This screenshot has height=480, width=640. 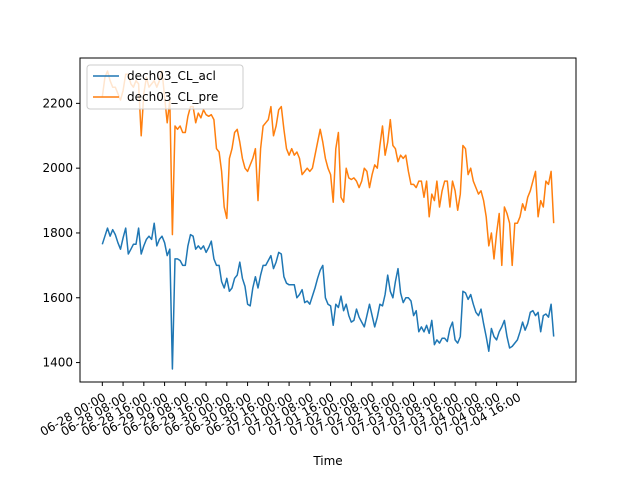 What do you see at coordinates (57, 298) in the screenshot?
I see `y-tick-label-1: 1600` at bounding box center [57, 298].